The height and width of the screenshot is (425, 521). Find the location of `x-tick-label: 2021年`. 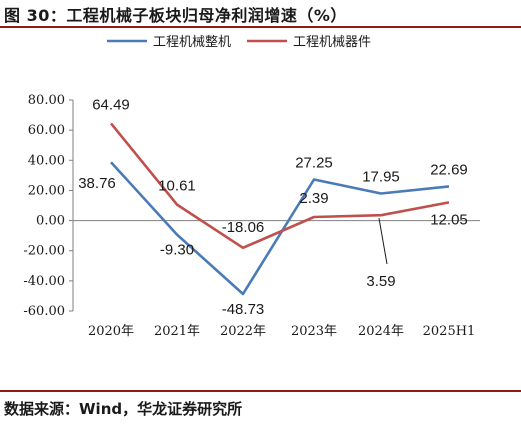

x-tick-label: 2021年 is located at coordinates (177, 331).